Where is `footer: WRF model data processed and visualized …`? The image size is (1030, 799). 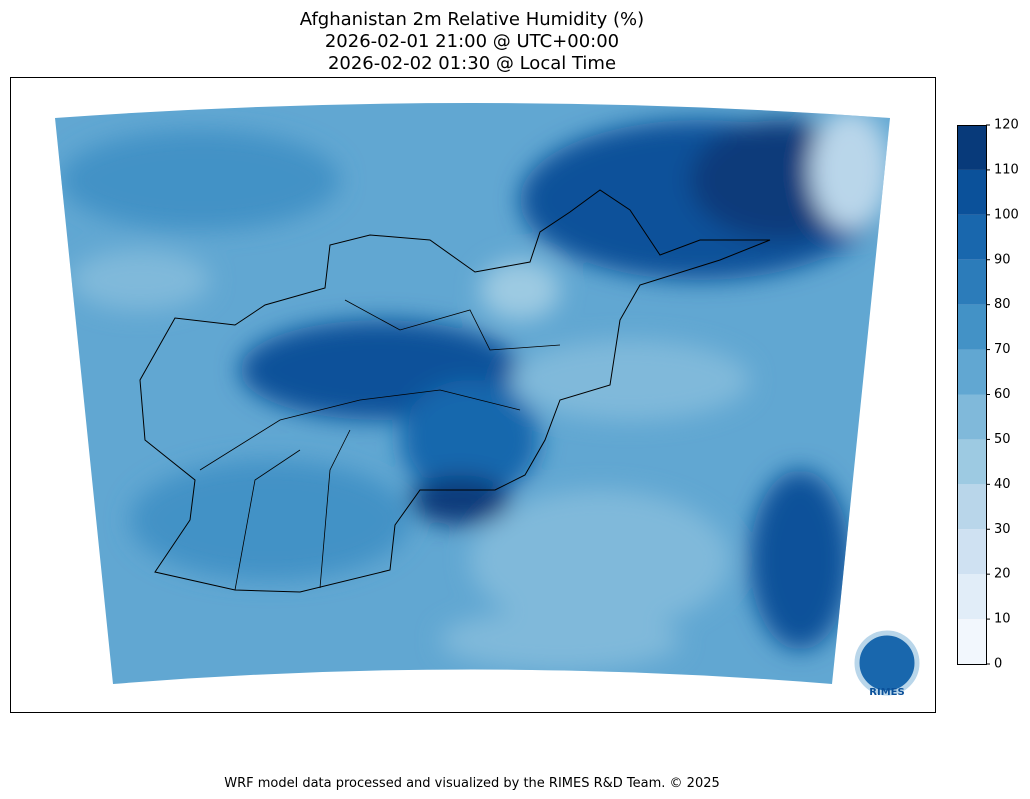 footer: WRF model data processed and visualized … is located at coordinates (472, 783).